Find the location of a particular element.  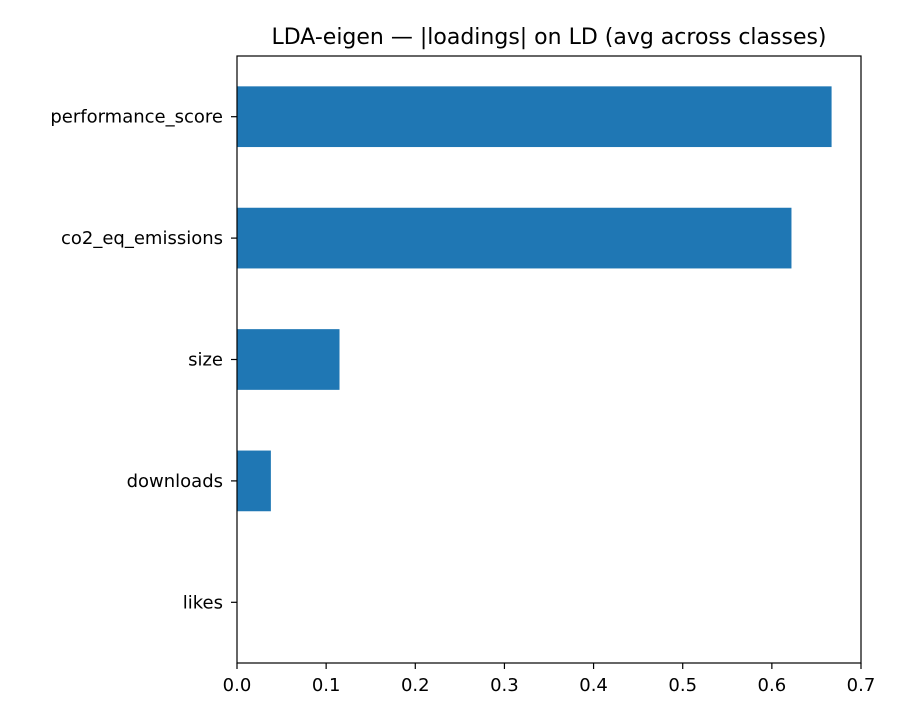

x-tick-label: 0.6 is located at coordinates (772, 685).